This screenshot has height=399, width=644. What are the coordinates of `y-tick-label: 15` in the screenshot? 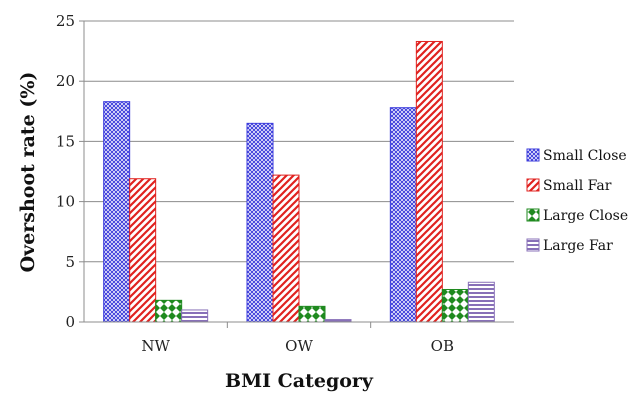 It's located at (65, 141).